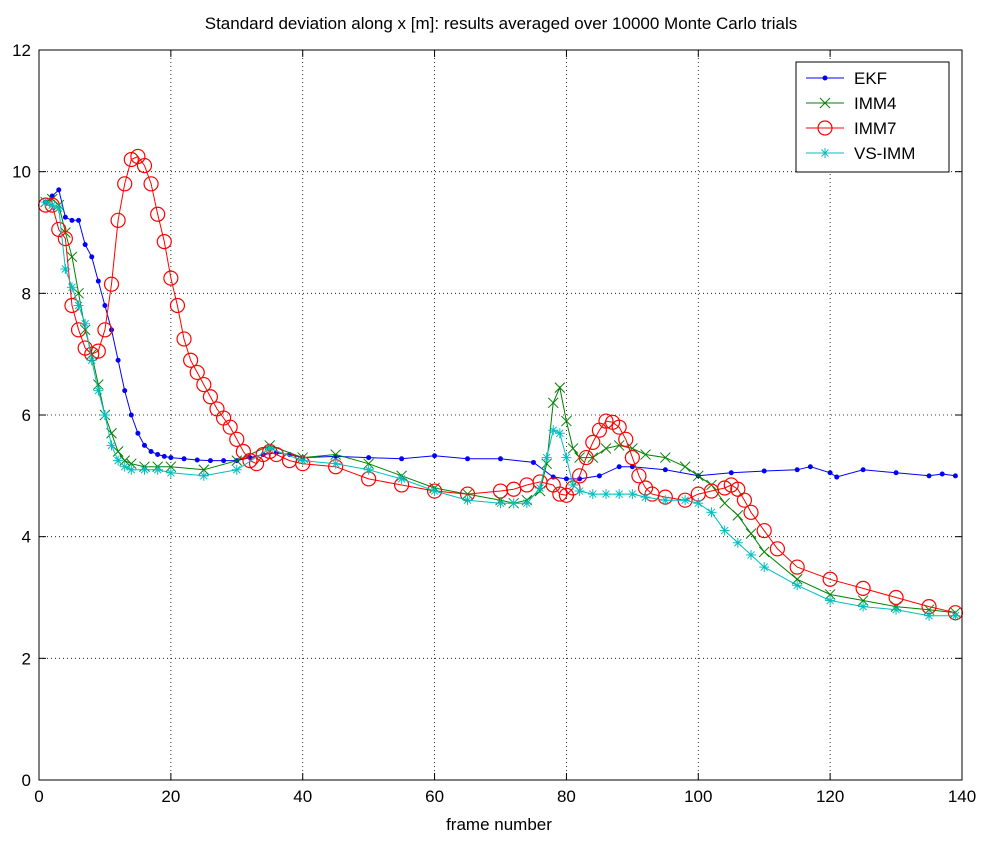 This screenshot has height=846, width=984. Describe the element at coordinates (846, 78) in the screenshot. I see `legend-item: EKF` at that location.